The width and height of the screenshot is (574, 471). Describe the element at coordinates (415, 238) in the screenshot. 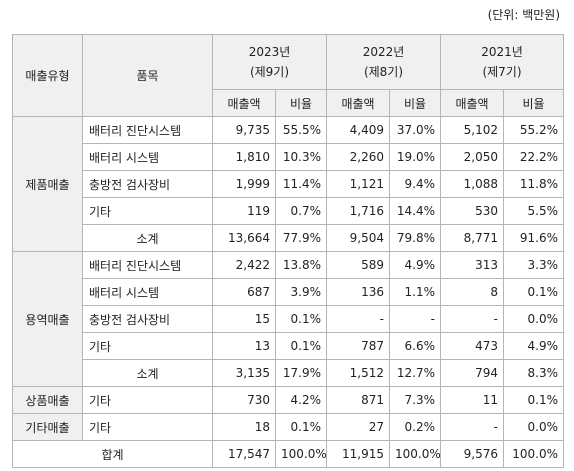

I see `ratio-cell: 79.8%` at that location.